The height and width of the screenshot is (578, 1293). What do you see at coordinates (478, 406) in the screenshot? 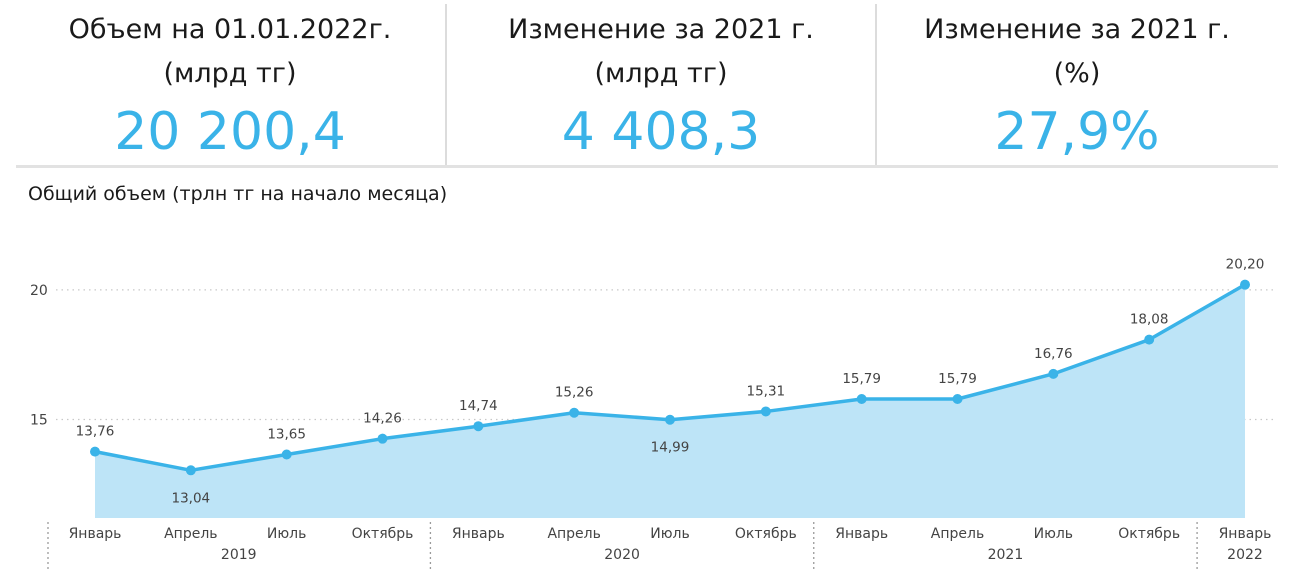
I see `data-label: 14,74` at bounding box center [478, 406].